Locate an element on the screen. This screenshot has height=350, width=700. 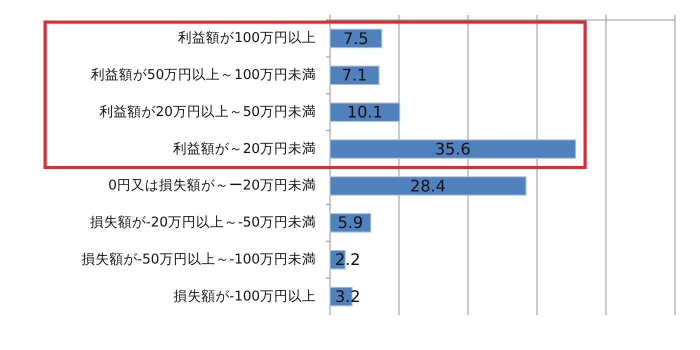
data-label: 35.6 is located at coordinates (453, 148).